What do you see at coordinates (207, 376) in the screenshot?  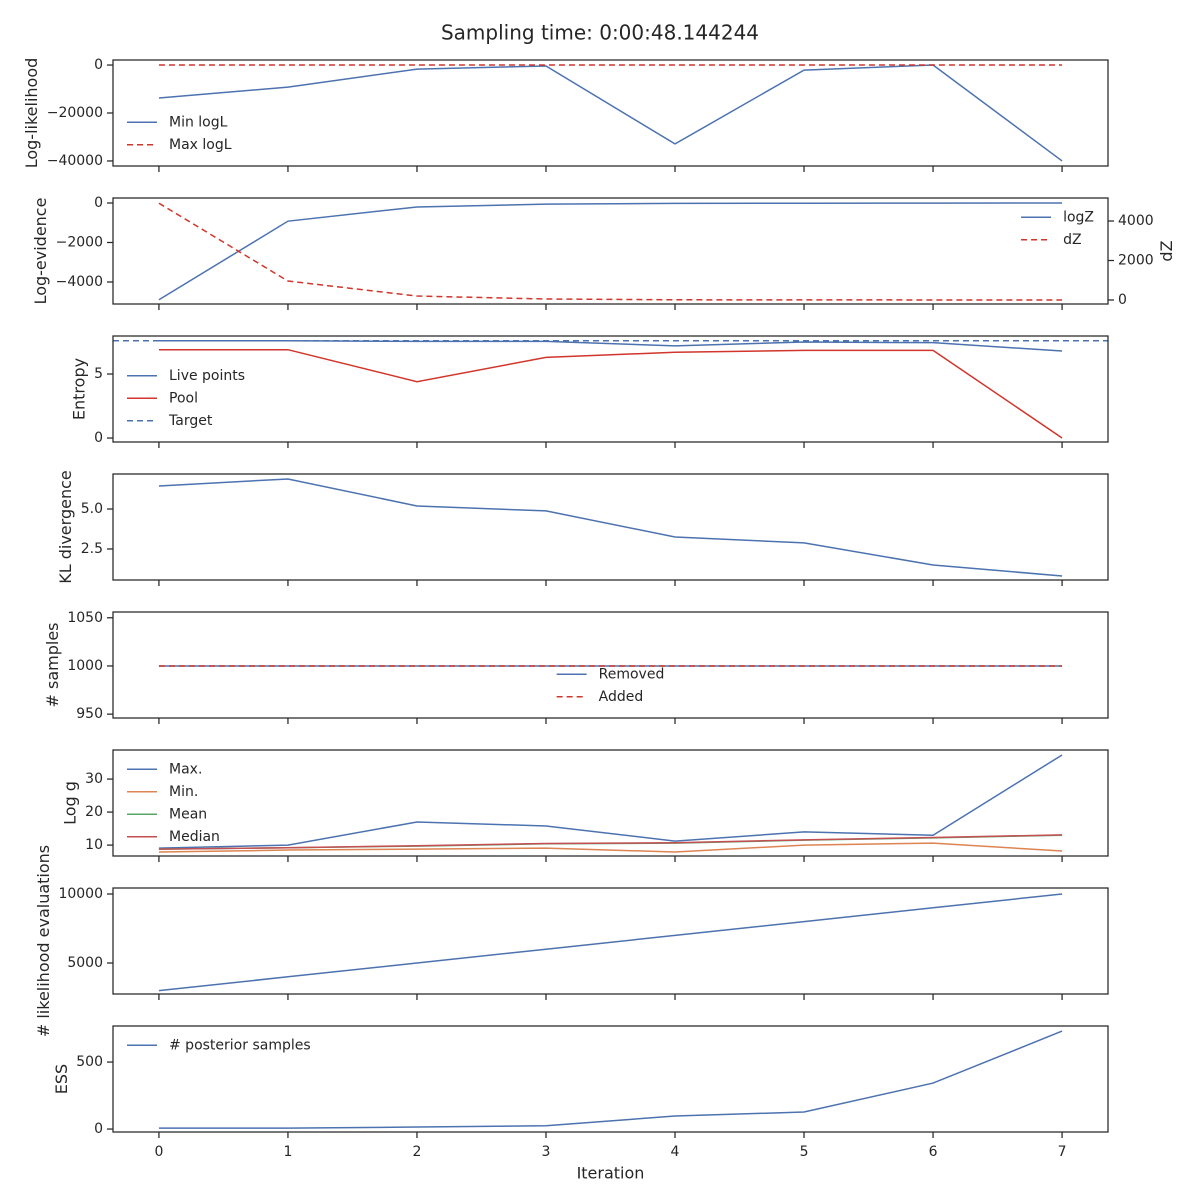 I see `legend-label: Live points` at bounding box center [207, 376].